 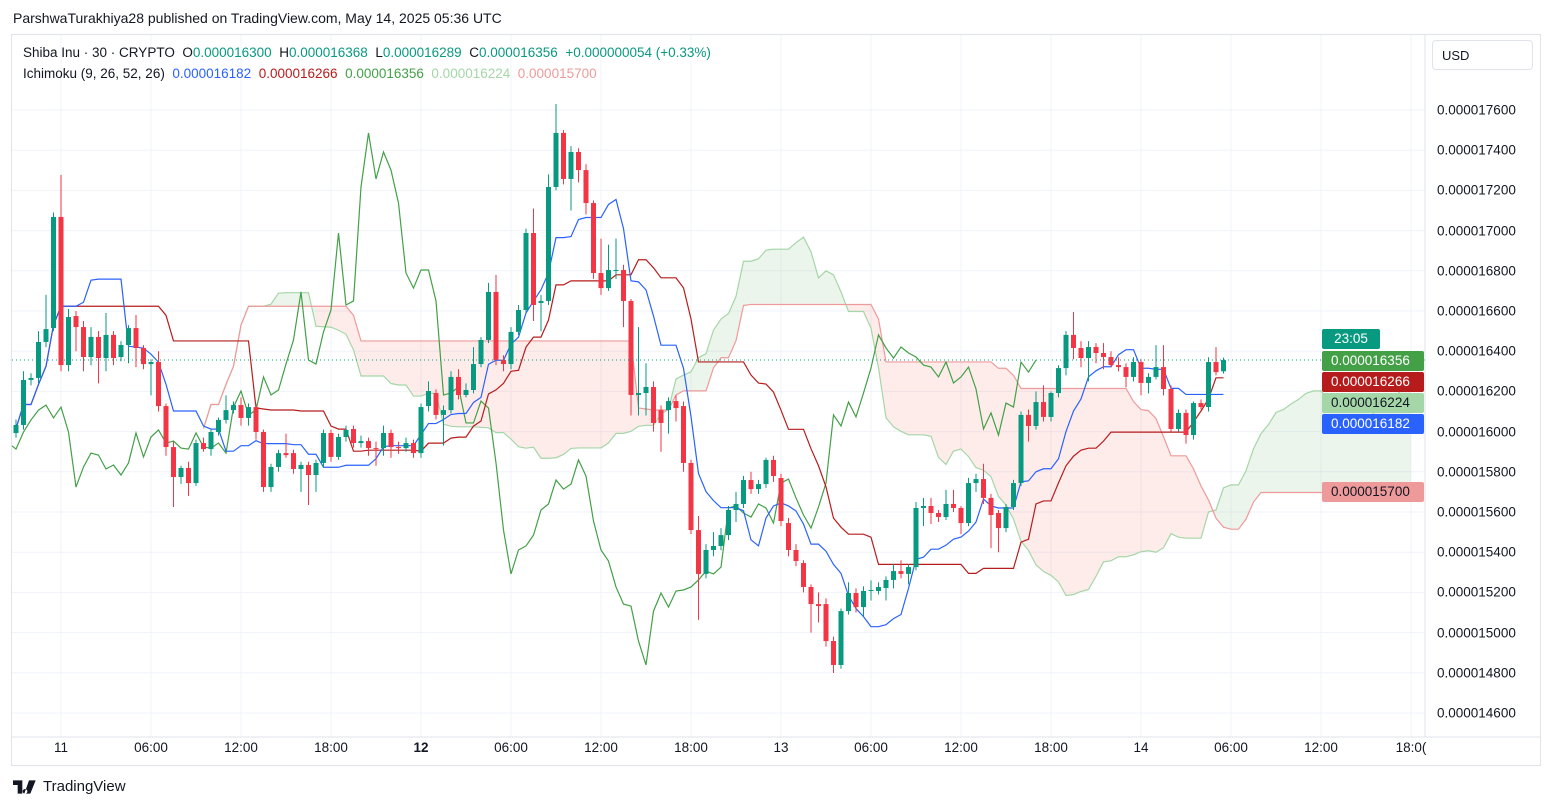 I want to click on open-label: O, so click(x=187, y=52).